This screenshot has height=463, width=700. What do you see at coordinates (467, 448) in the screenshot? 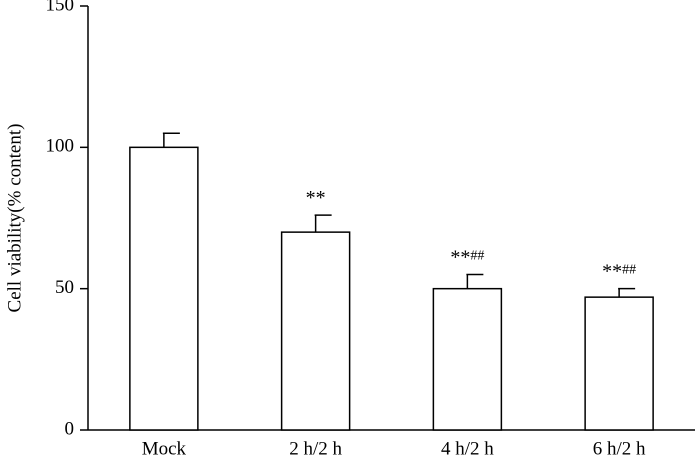
I see `x-tick-label: 4 h/2 h` at bounding box center [467, 448].